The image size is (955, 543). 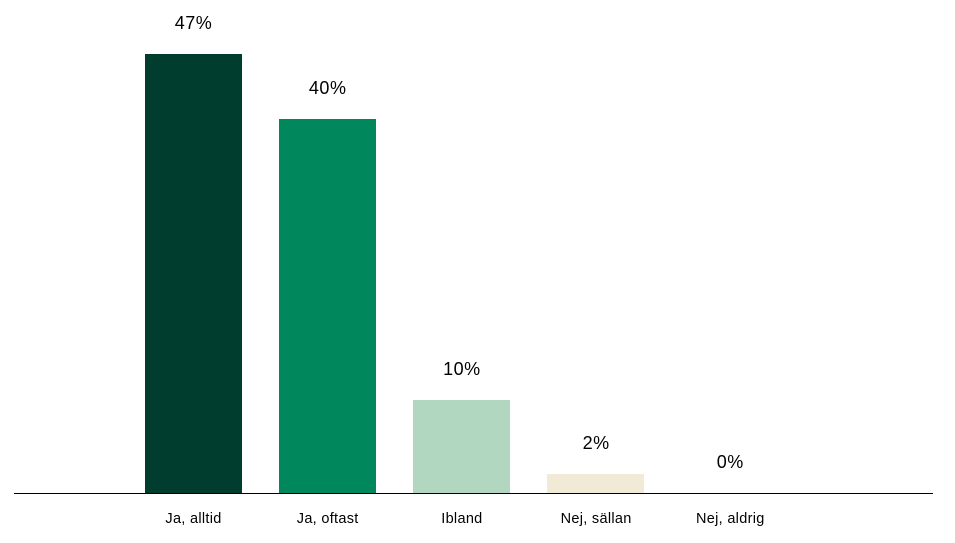 What do you see at coordinates (730, 519) in the screenshot?
I see `category-label: Nej, aldrig` at bounding box center [730, 519].